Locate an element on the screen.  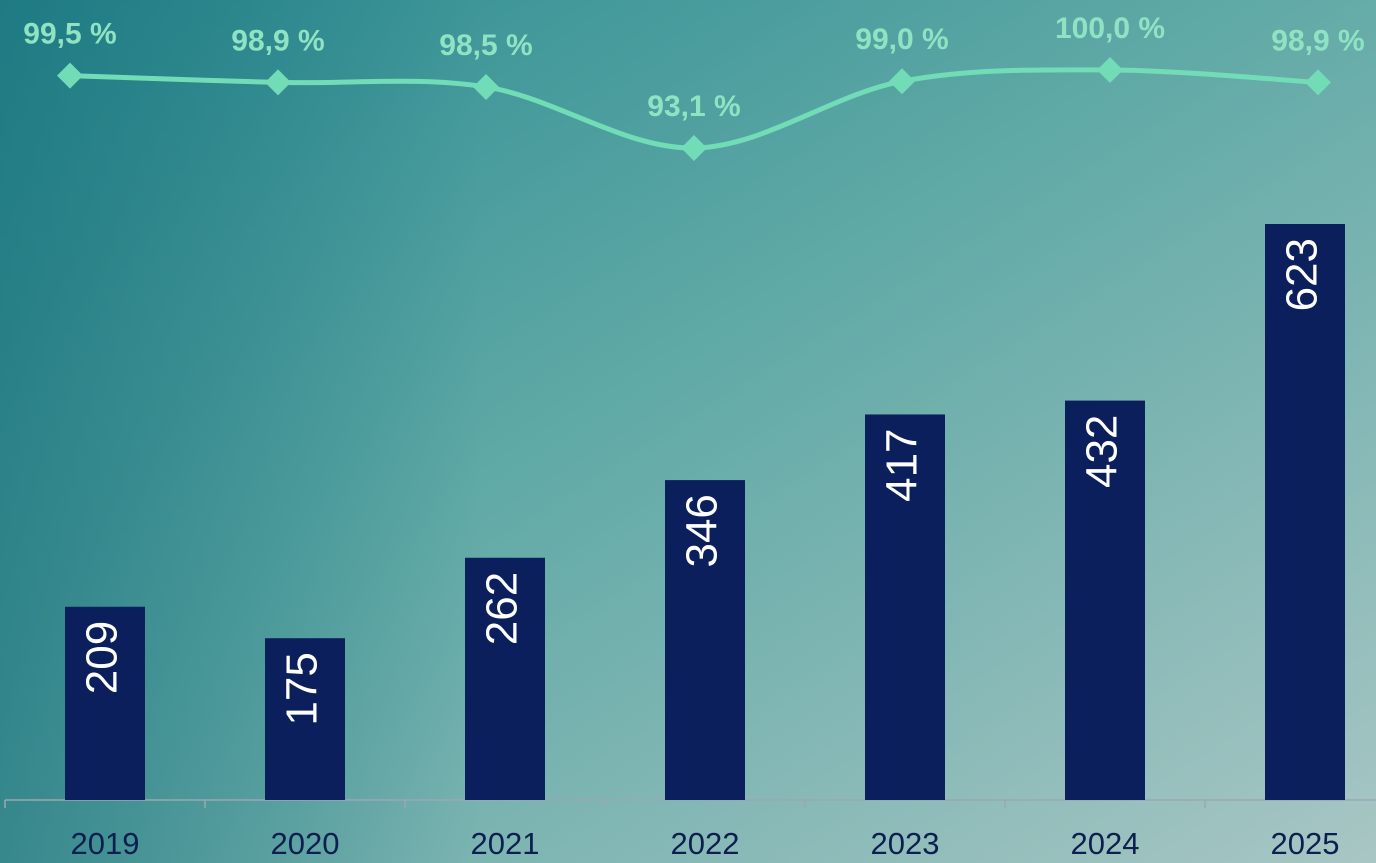
bar-value-label: 417 is located at coordinates (902, 464).